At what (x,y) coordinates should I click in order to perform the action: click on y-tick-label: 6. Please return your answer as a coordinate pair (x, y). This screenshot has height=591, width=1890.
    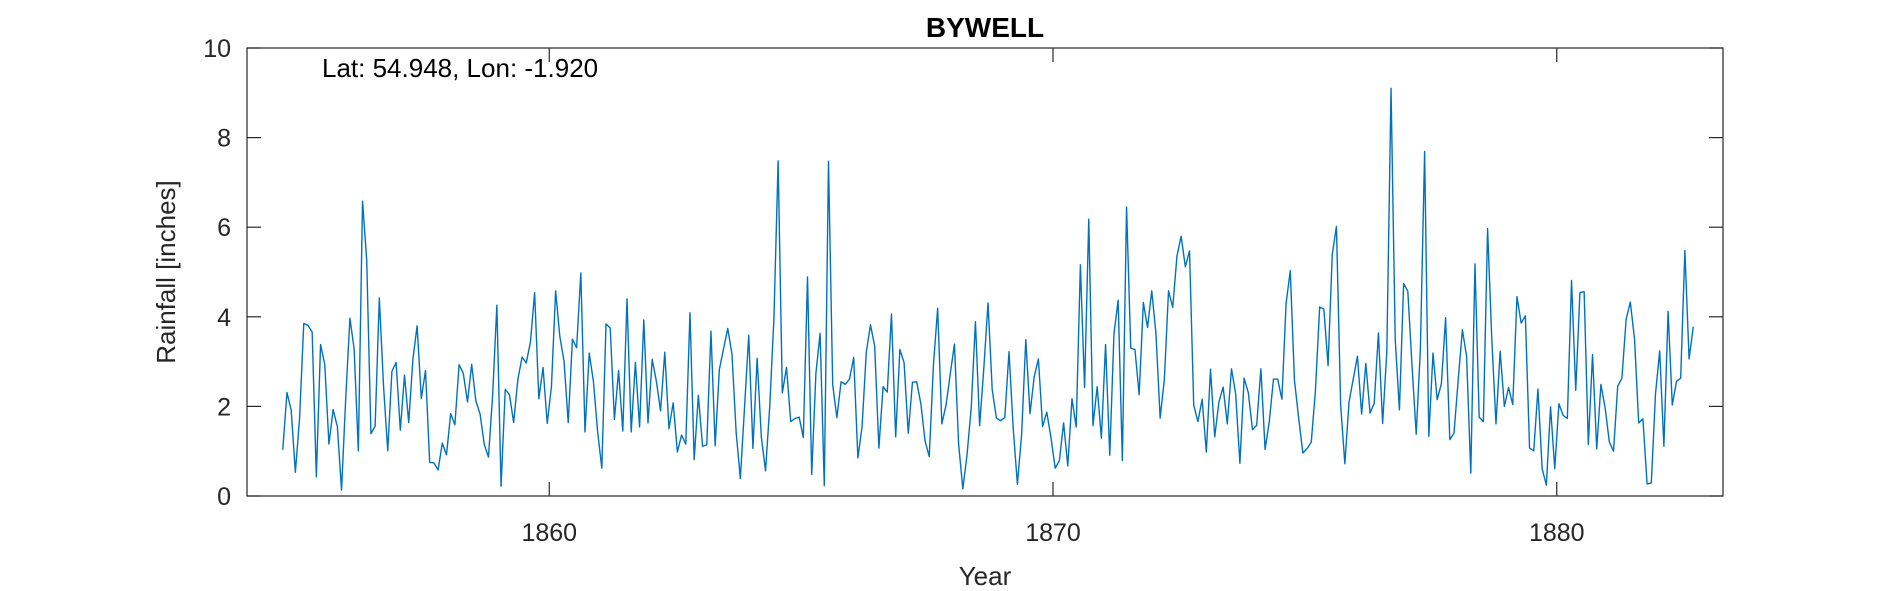
    Looking at the image, I should click on (224, 228).